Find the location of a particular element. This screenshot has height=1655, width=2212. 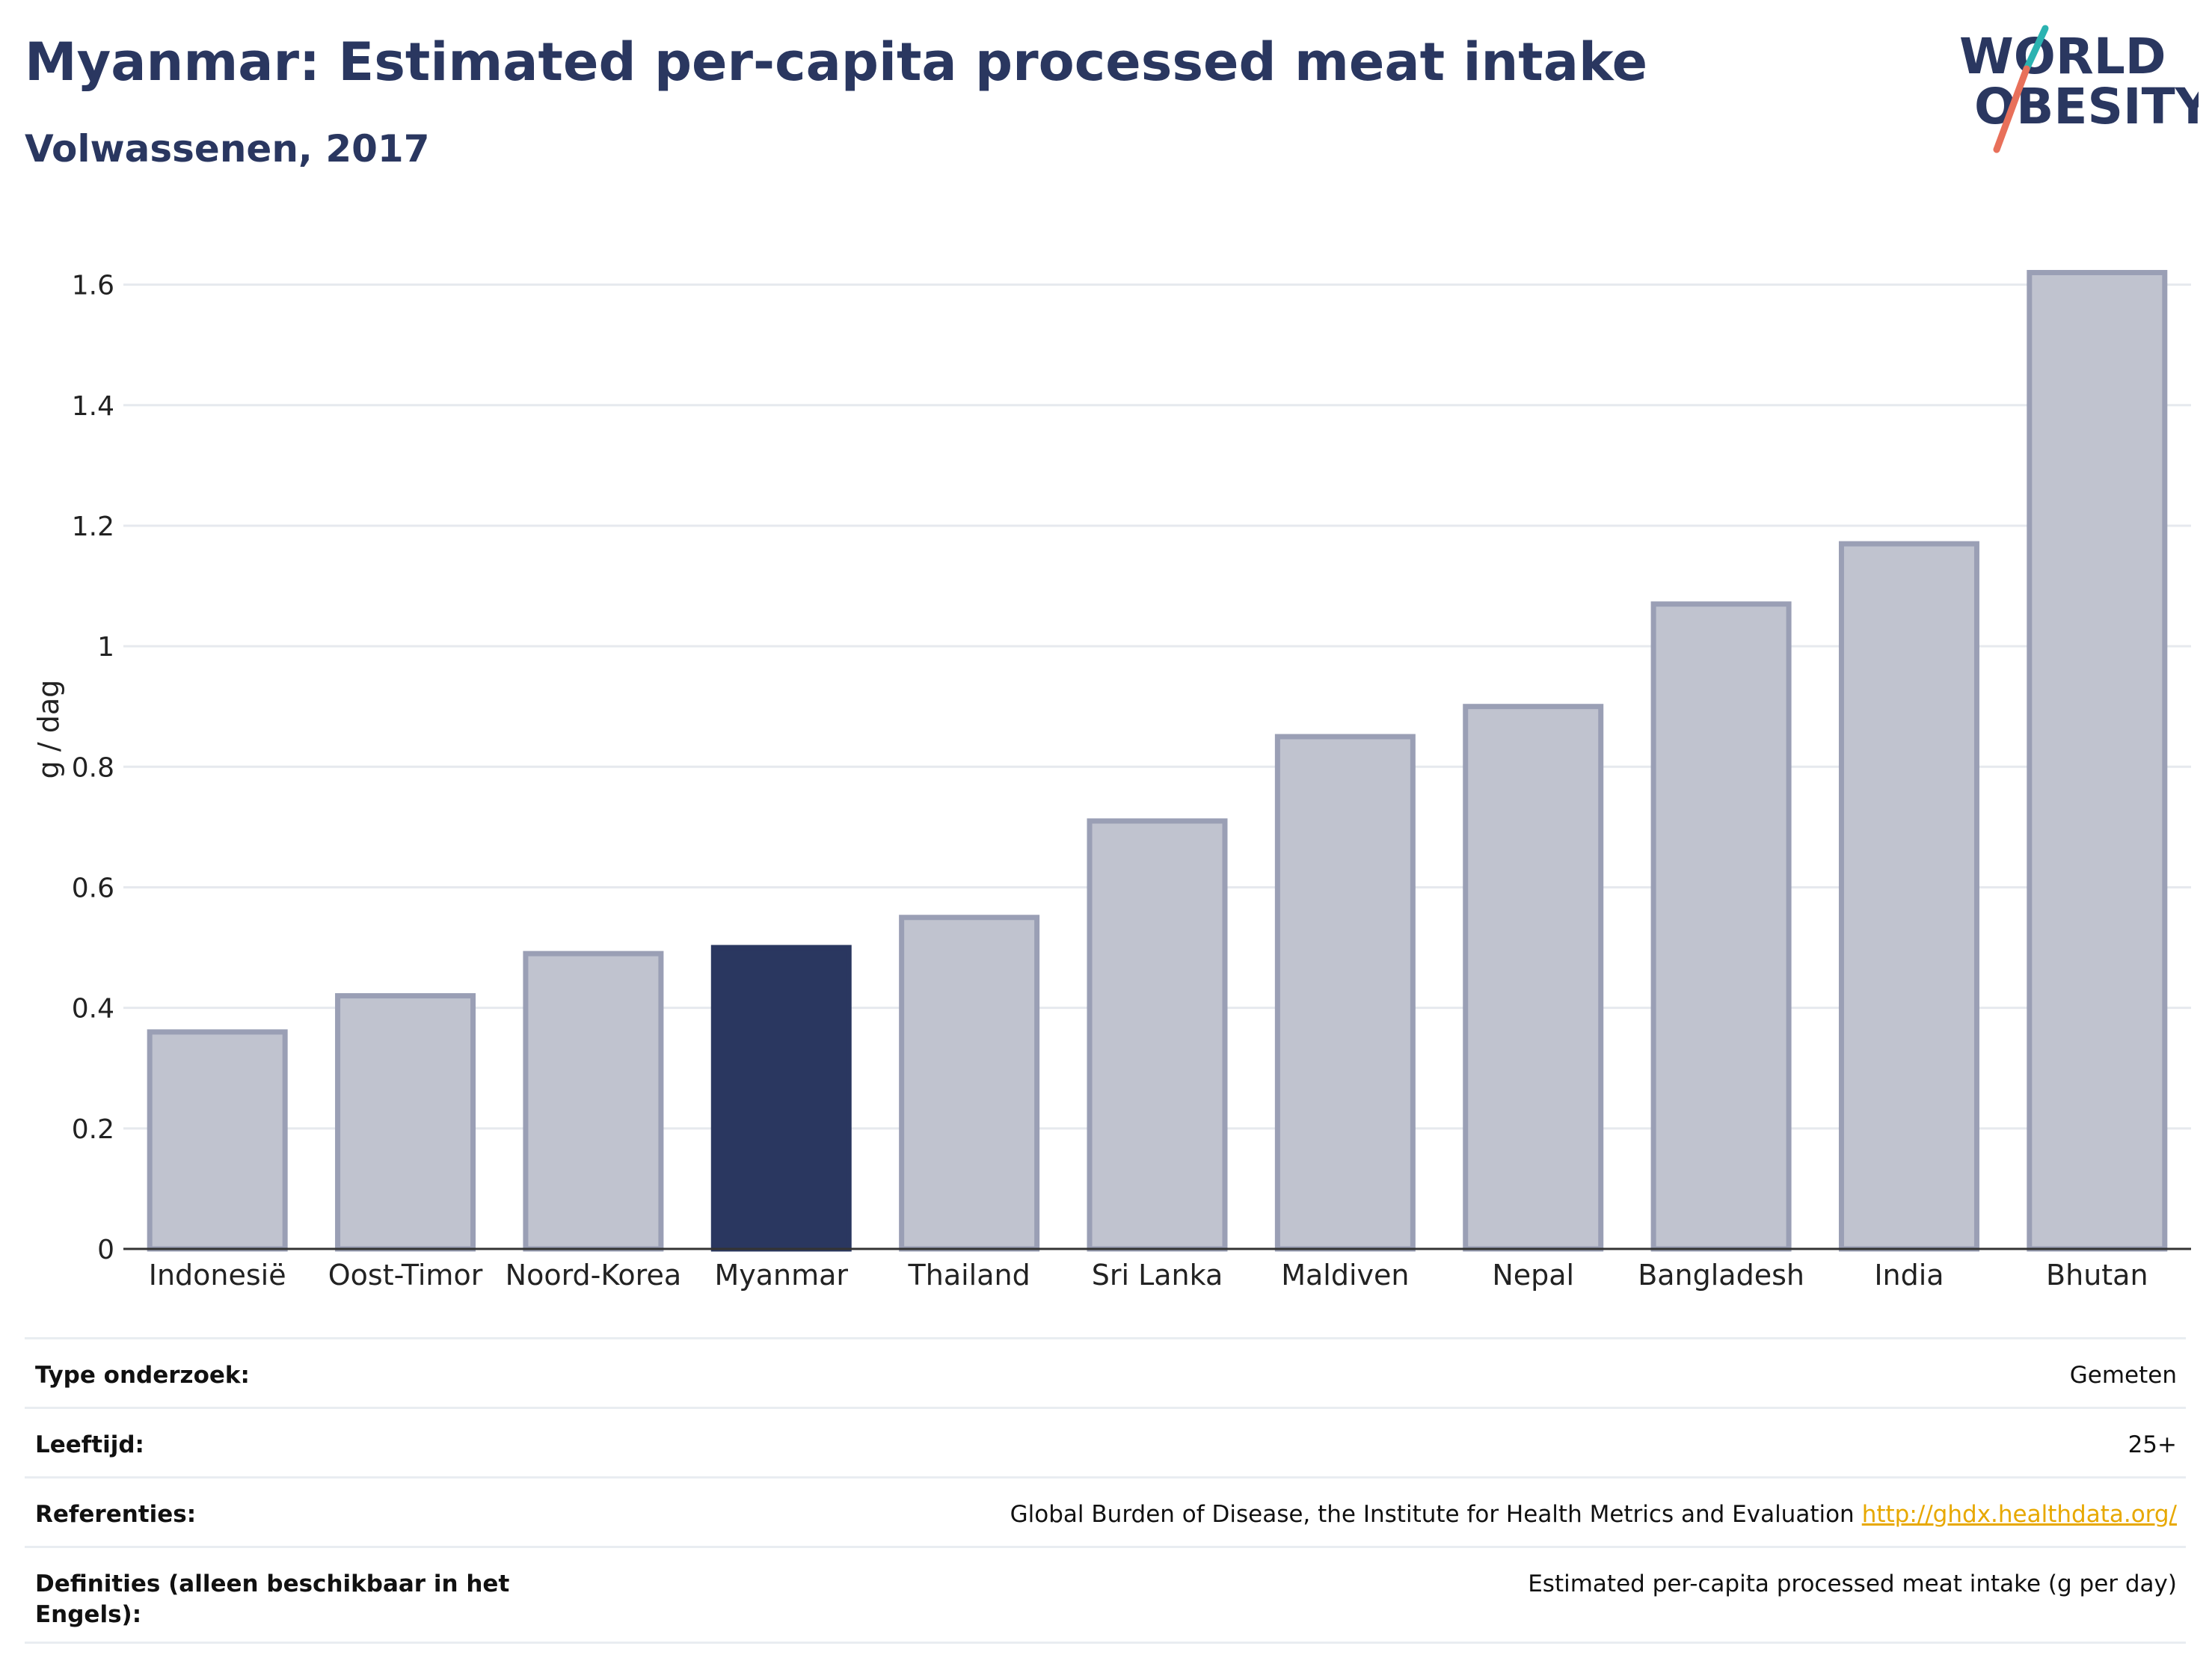

y-tick-label: 0.4 is located at coordinates (93, 1009).